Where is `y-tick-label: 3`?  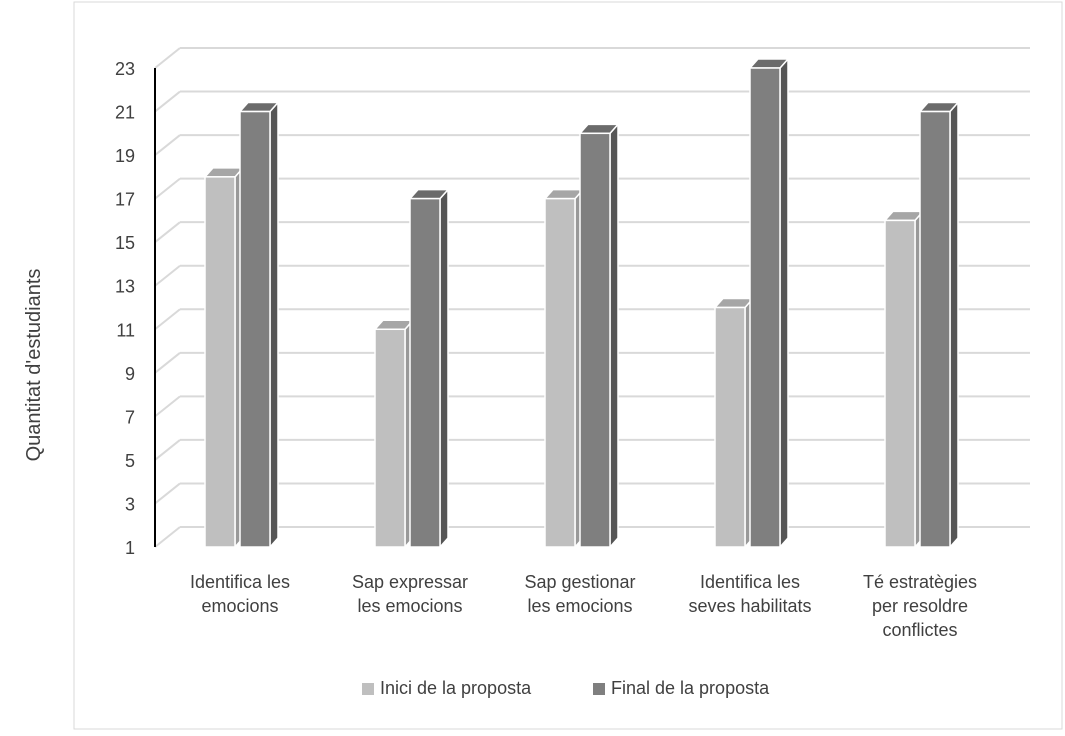
y-tick-label: 3 is located at coordinates (130, 504).